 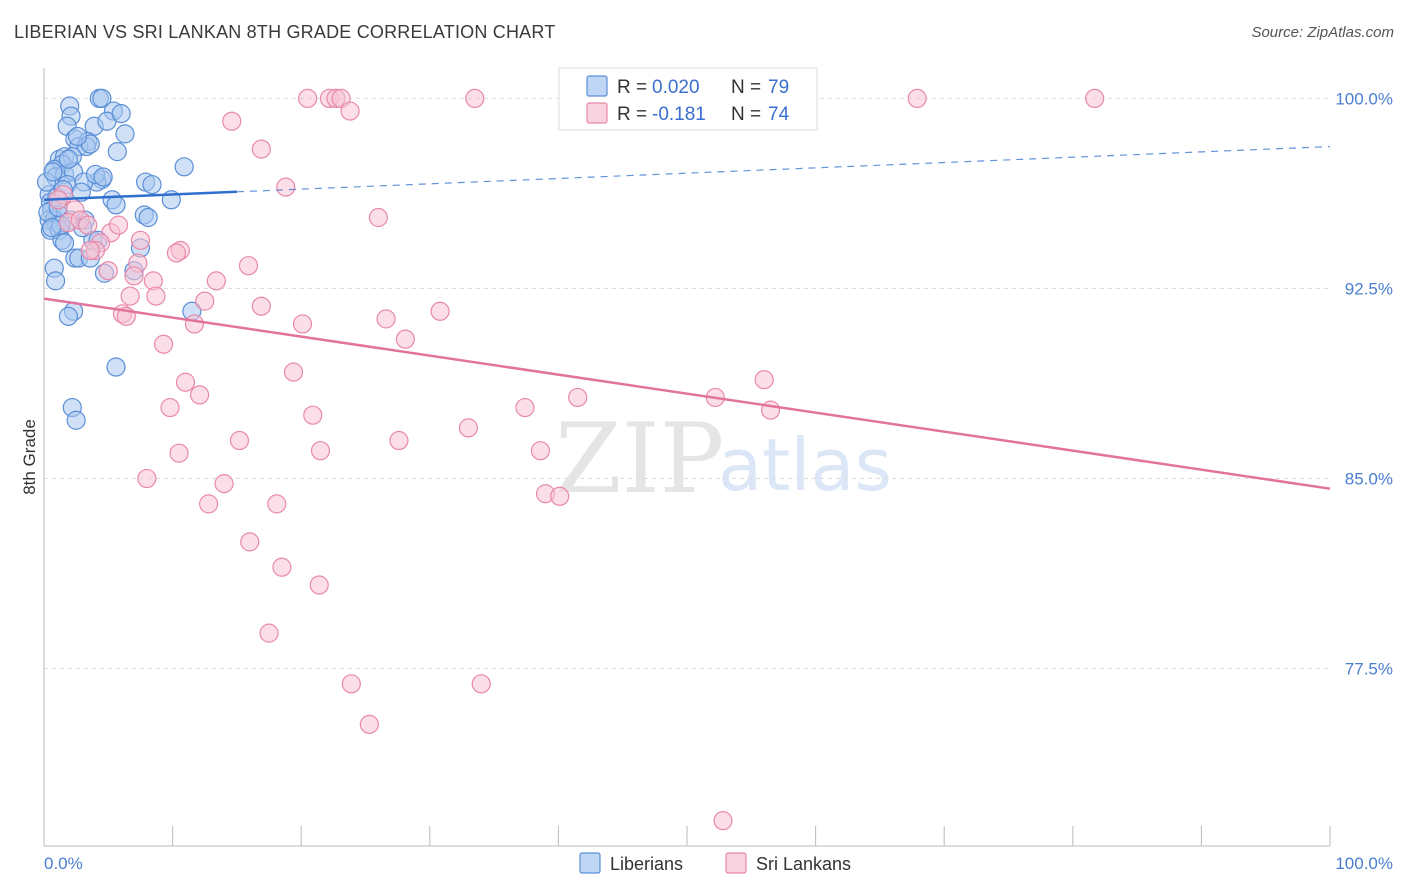 I want to click on bottom-legend-swatch-liberians, so click(x=590, y=863).